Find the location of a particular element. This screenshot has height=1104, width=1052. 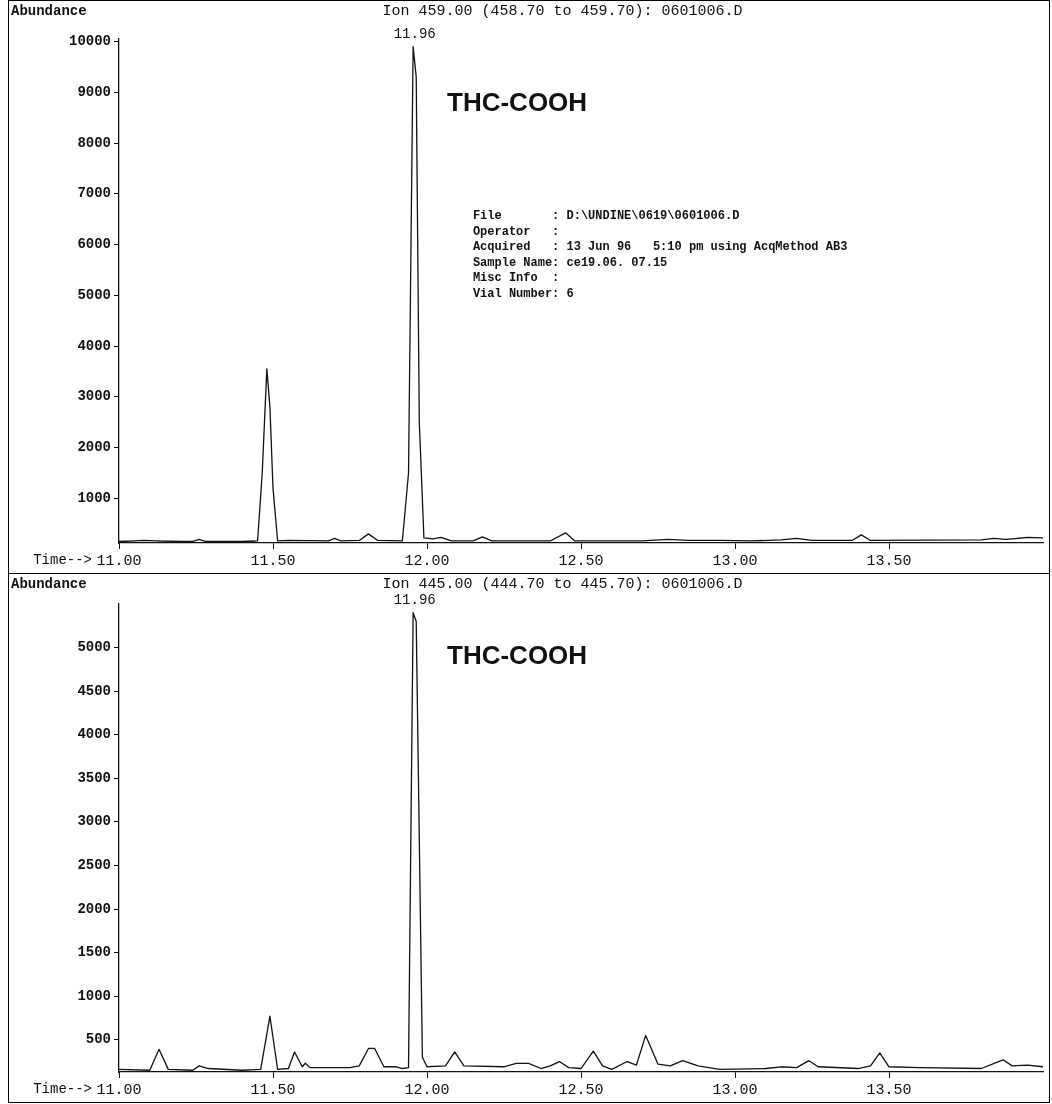

y-tick-label: 6000 is located at coordinates (94, 244).